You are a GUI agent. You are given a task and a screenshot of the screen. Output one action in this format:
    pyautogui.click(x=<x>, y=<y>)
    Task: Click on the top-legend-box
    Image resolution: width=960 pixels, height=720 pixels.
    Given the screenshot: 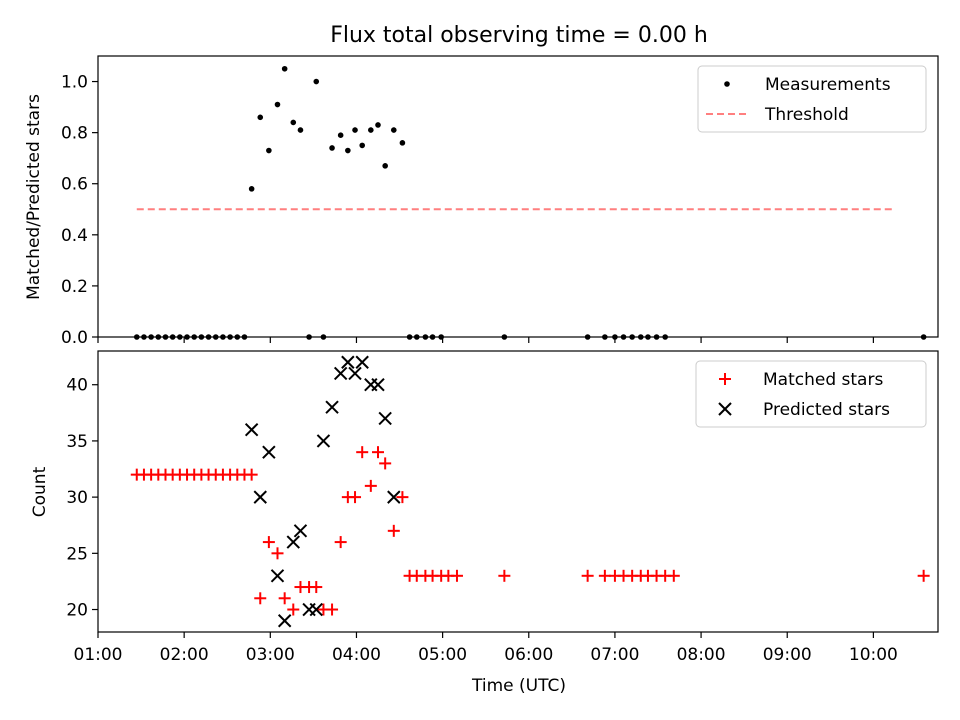 What is the action you would take?
    pyautogui.click(x=812, y=99)
    